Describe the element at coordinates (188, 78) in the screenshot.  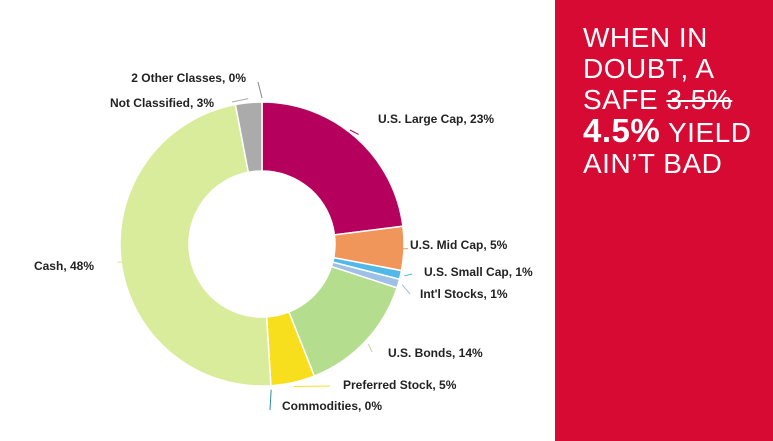
I see `slice-label-2-other-classes: 2 Other Classes, 0%` at that location.